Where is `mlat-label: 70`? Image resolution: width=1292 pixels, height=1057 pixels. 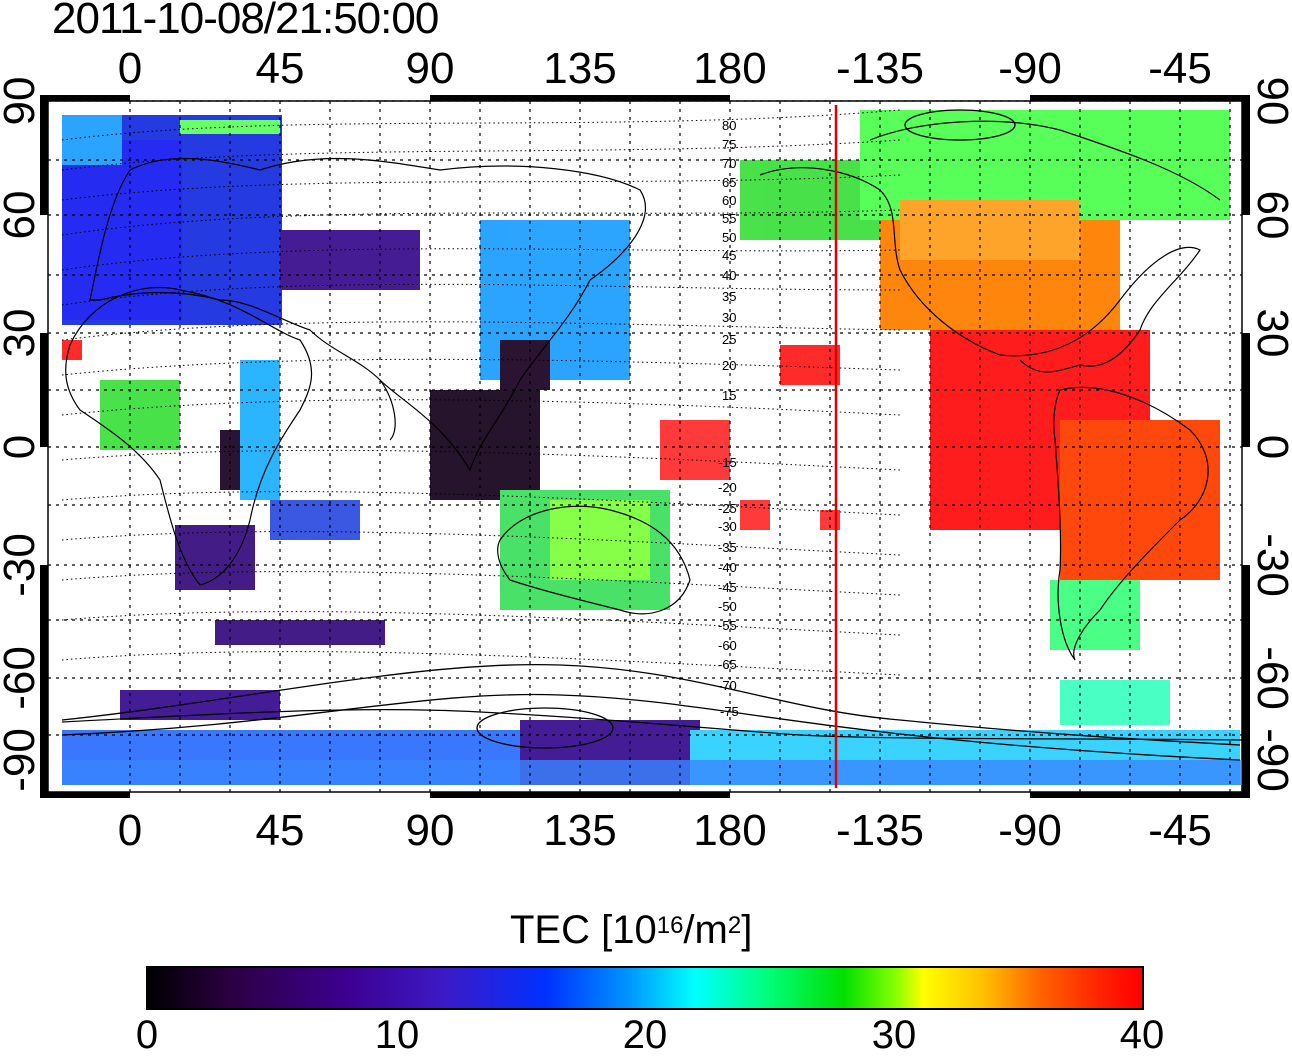 mlat-label: 70 is located at coordinates (729, 163).